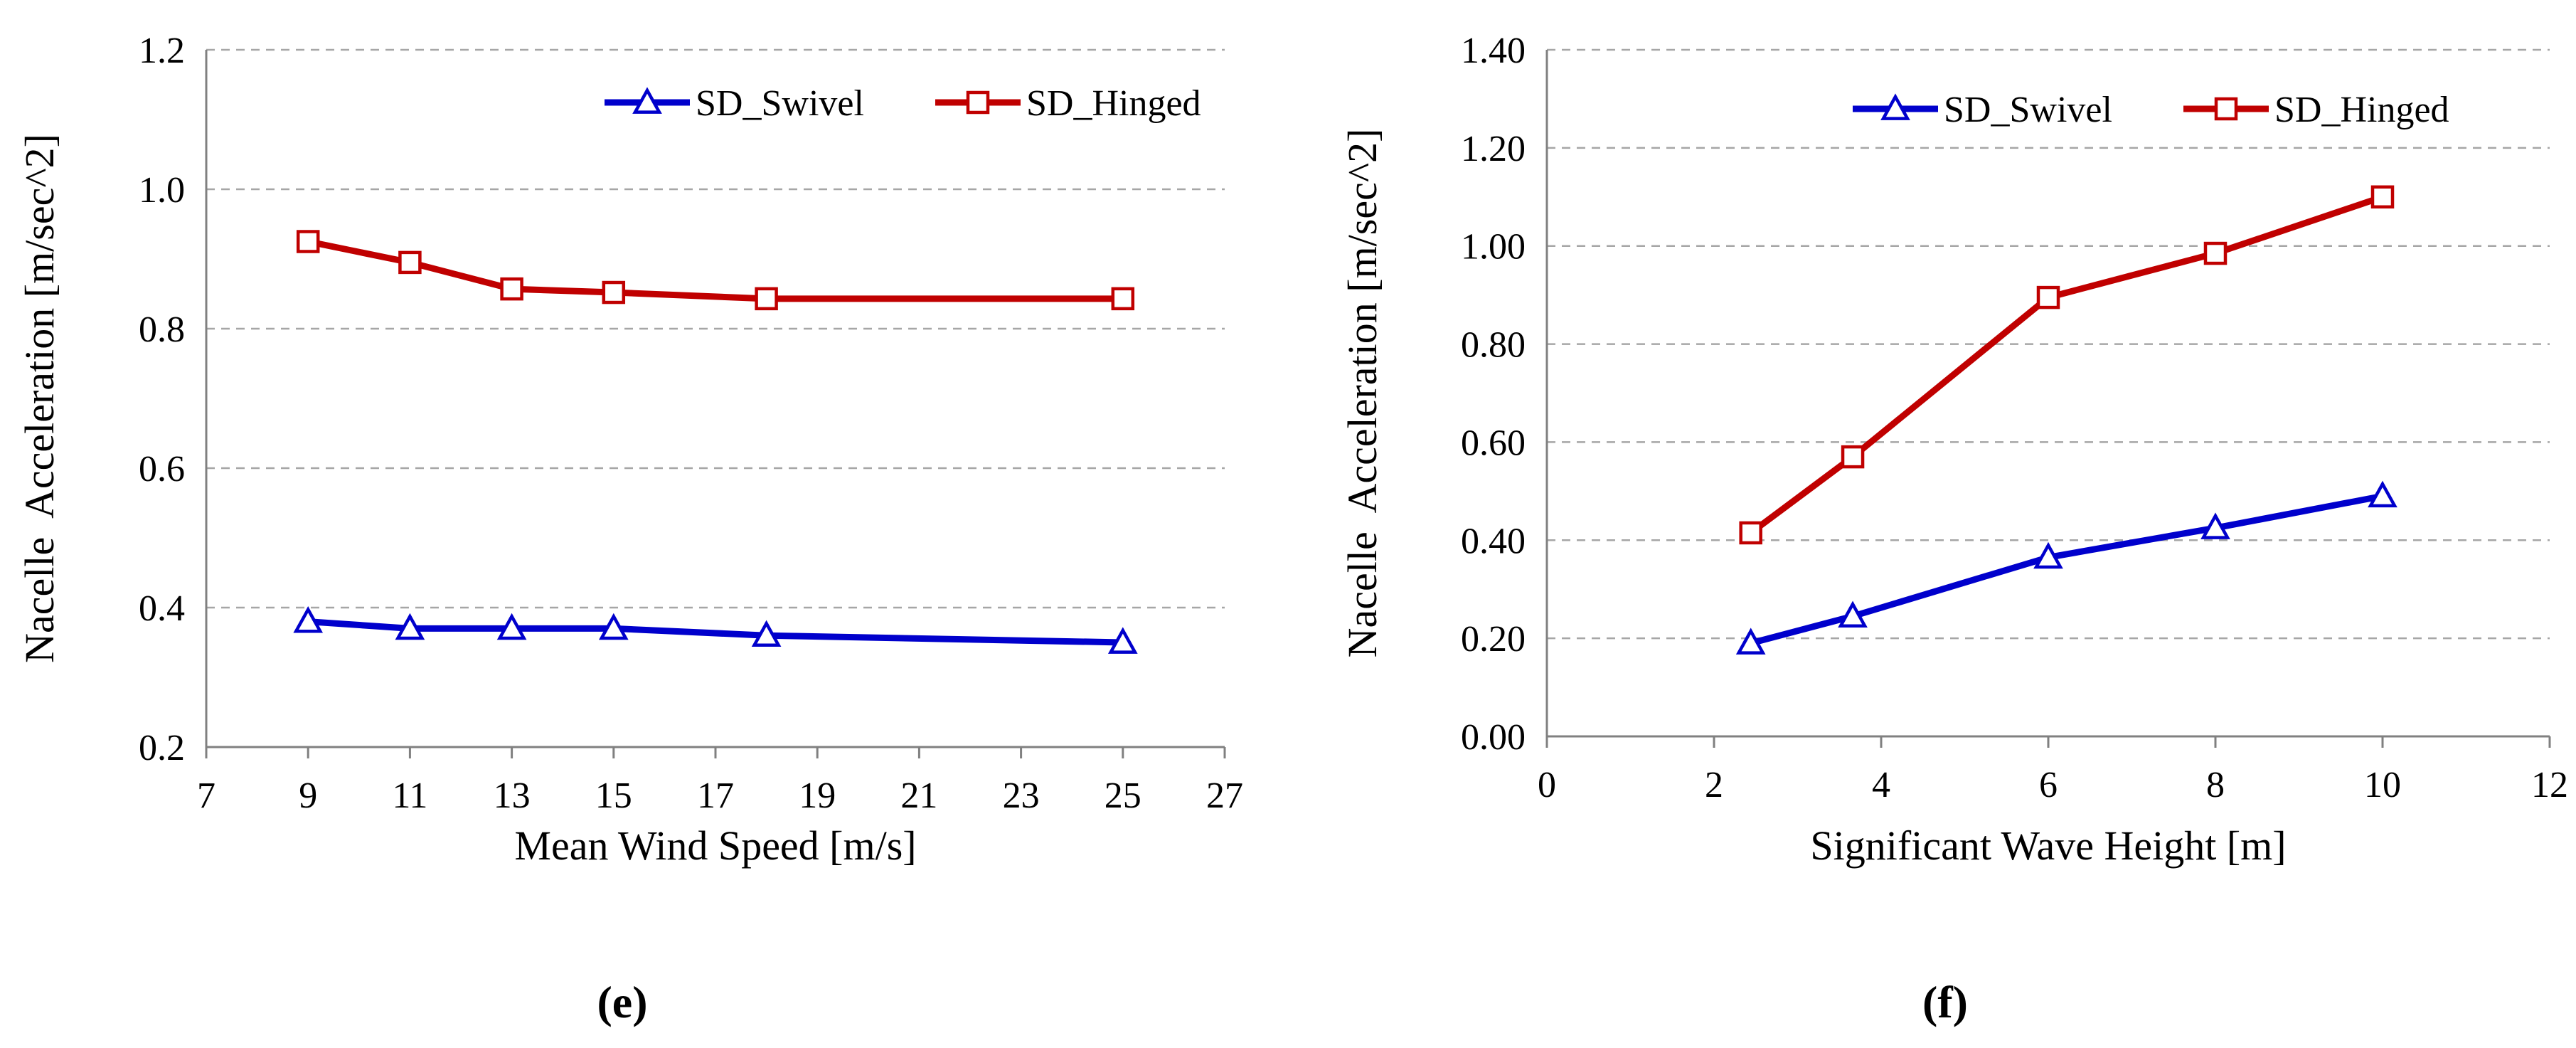 This screenshot has height=1048, width=2576. I want to click on x-tick-label: 10, so click(2382, 785).